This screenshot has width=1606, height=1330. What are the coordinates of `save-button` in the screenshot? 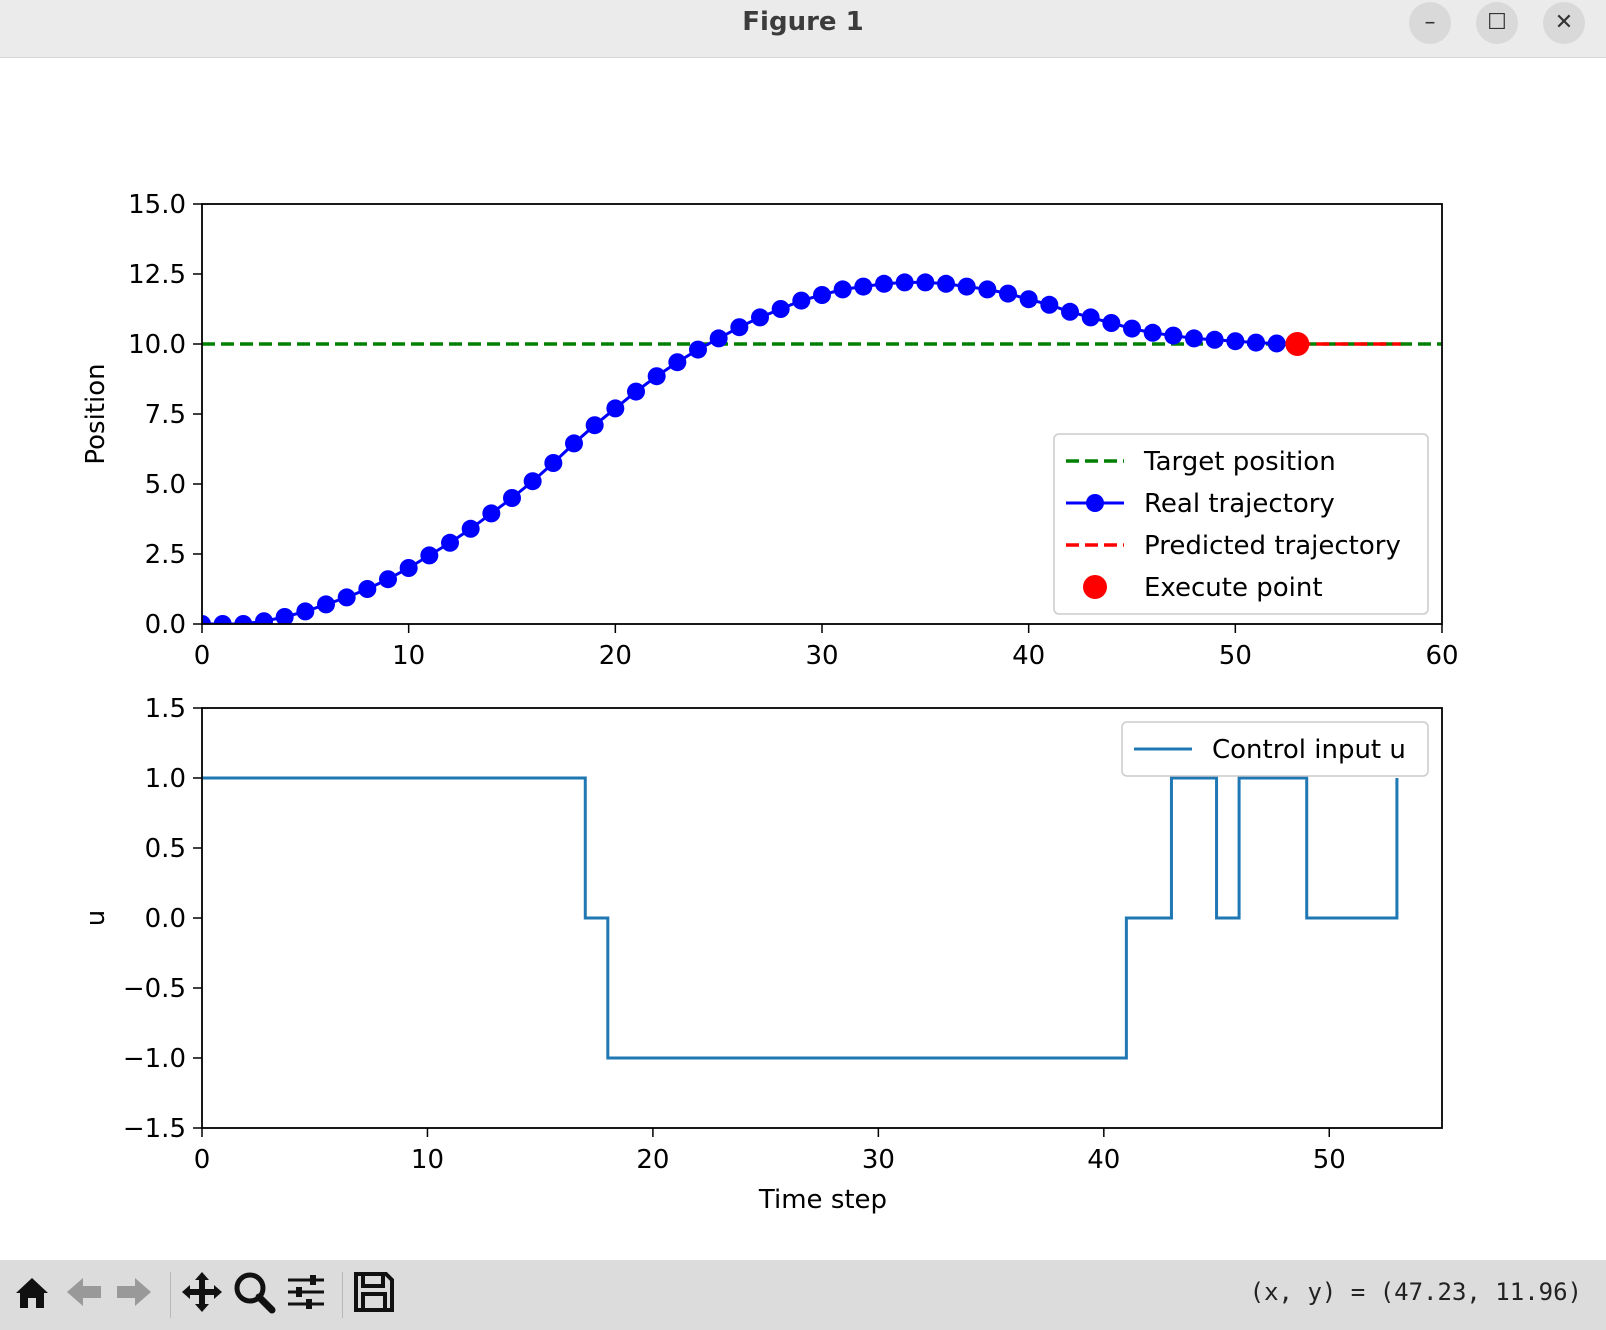 It's located at (374, 1292).